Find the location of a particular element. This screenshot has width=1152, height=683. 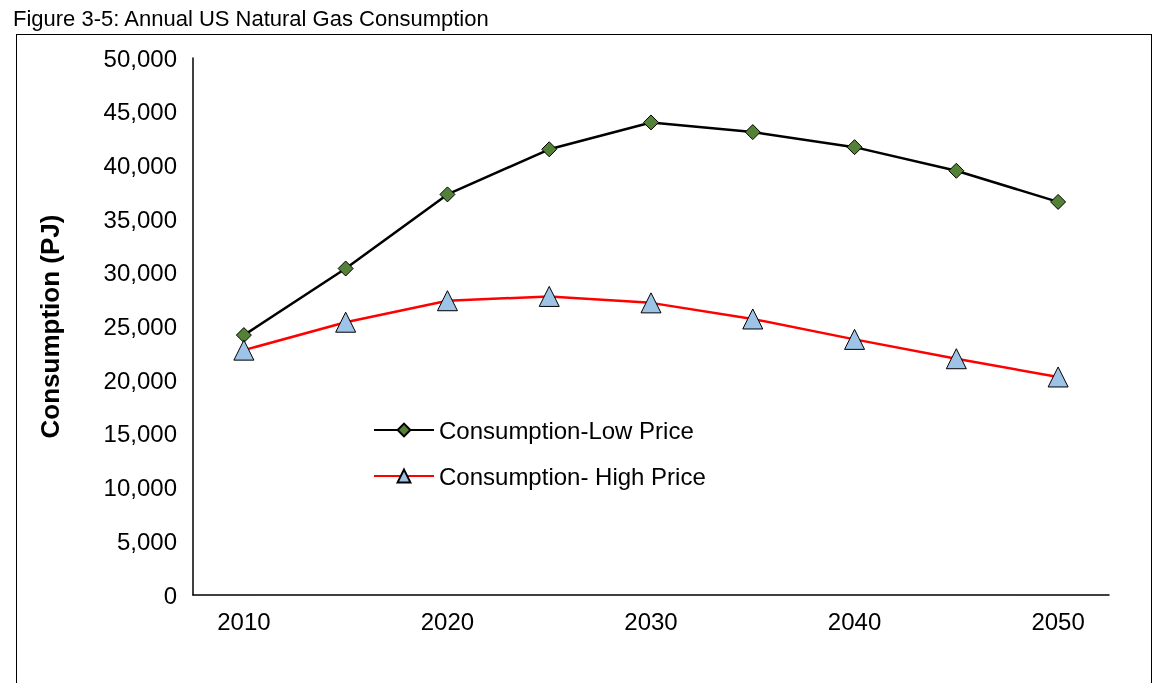

y-tick-label: 30,000 is located at coordinates (140, 273).